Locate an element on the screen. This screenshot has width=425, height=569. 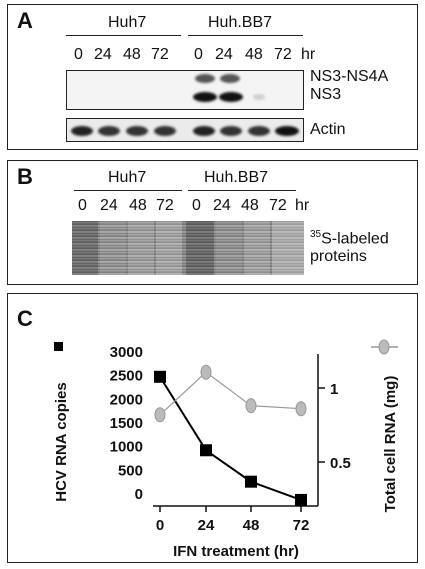
series-line-total-rna is located at coordinates (230, 393).